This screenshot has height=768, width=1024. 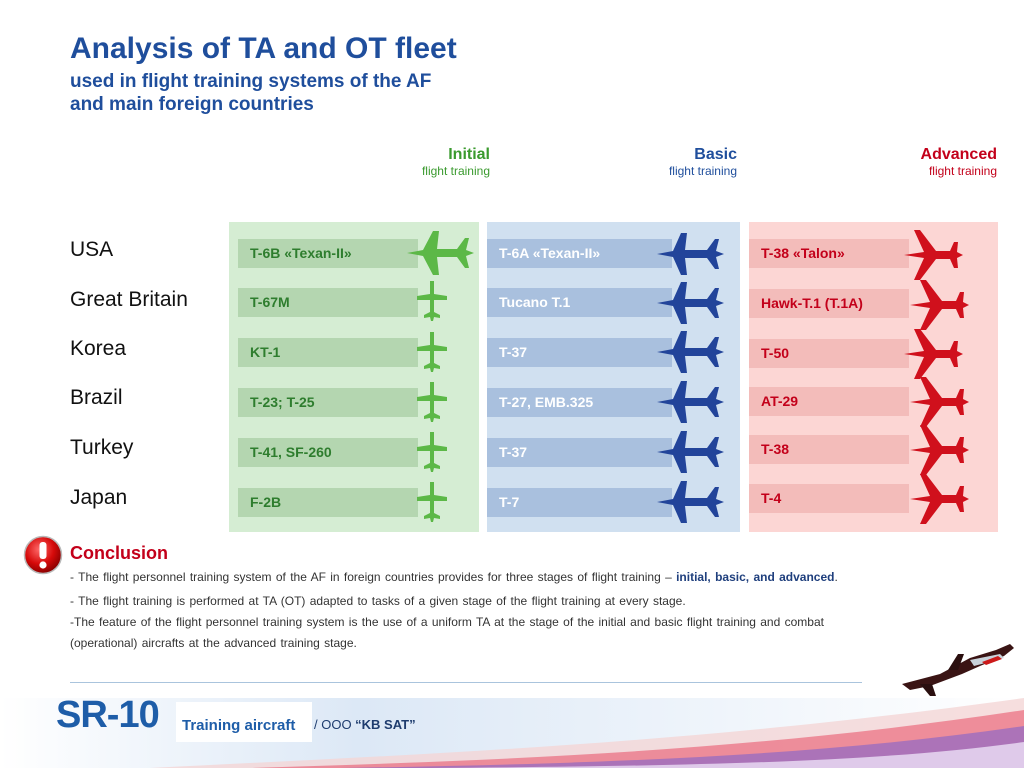 What do you see at coordinates (102, 447) in the screenshot?
I see `country-label: Turkey` at bounding box center [102, 447].